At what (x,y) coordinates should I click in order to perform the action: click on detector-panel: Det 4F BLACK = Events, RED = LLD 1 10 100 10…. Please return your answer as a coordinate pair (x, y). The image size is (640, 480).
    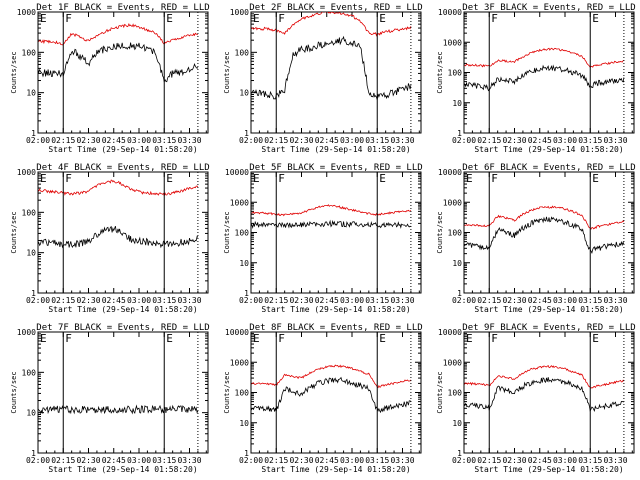
    Looking at the image, I should click on (110, 238).